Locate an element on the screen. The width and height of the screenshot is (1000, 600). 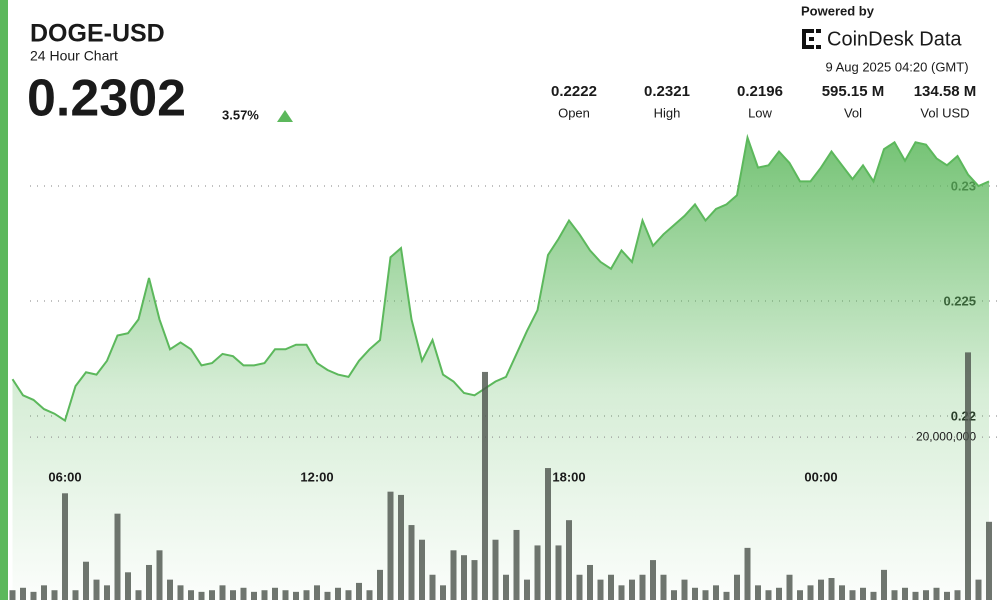
up-arrow is located at coordinates (285, 116).